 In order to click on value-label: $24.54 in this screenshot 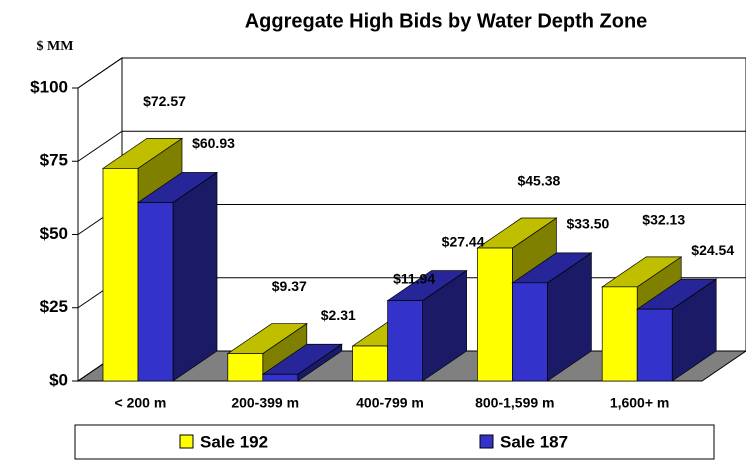, I will do `click(712, 250)`.